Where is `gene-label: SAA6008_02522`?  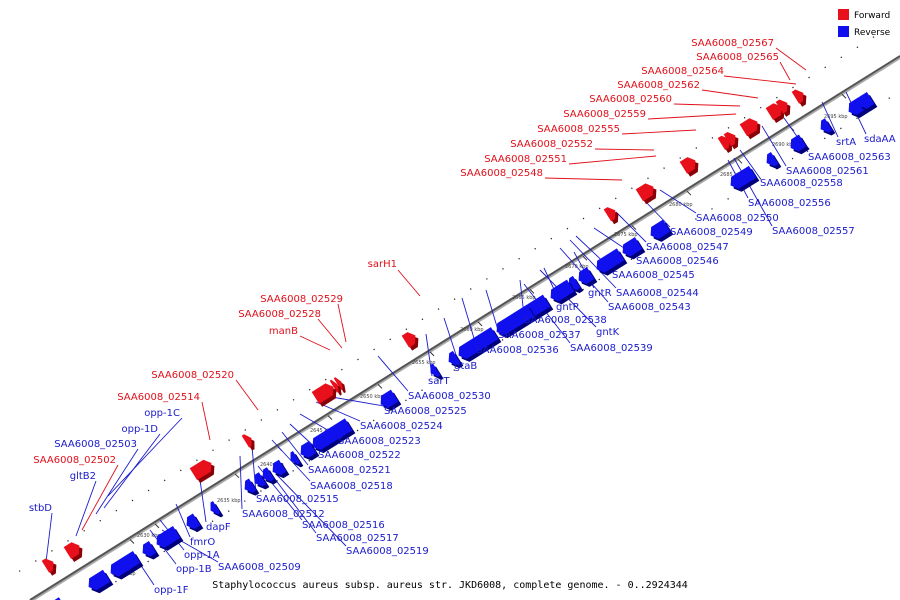 gene-label: SAA6008_02522 is located at coordinates (359, 455).